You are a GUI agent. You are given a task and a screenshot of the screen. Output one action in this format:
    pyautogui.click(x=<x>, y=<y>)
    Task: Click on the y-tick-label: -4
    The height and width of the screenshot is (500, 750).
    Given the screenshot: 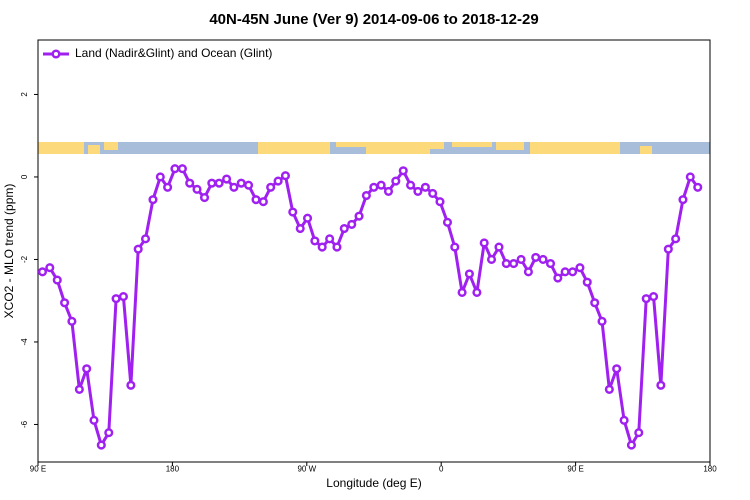 What is the action you would take?
    pyautogui.click(x=24, y=342)
    